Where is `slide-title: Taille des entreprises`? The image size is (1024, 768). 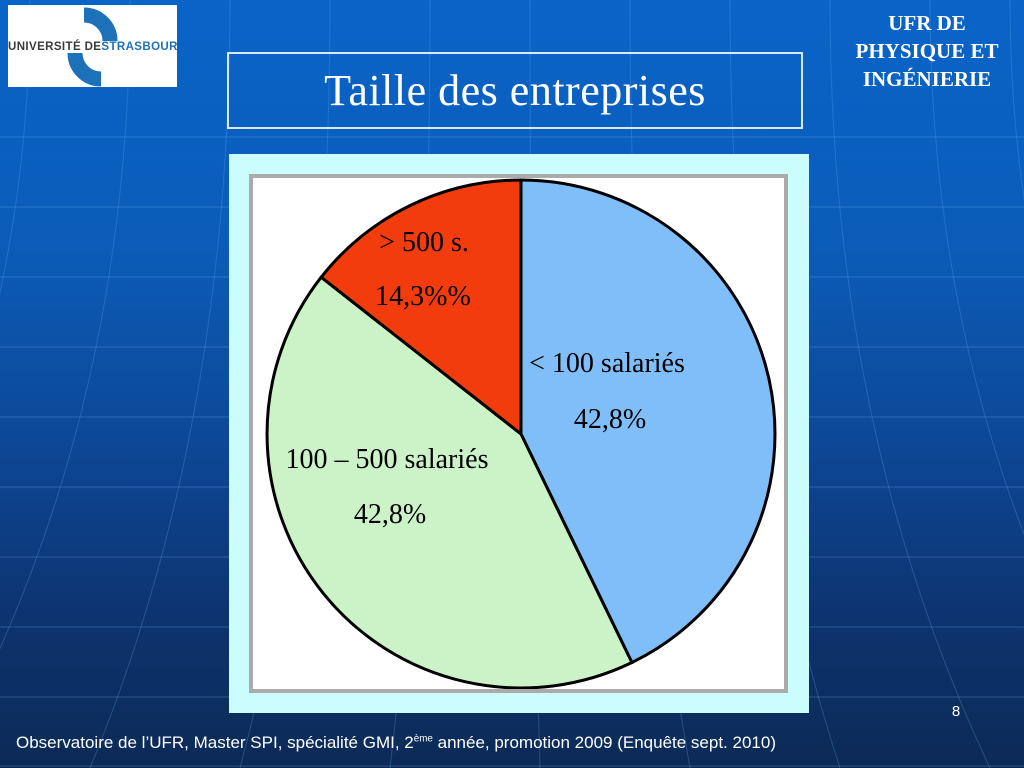 slide-title: Taille des entreprises is located at coordinates (515, 90).